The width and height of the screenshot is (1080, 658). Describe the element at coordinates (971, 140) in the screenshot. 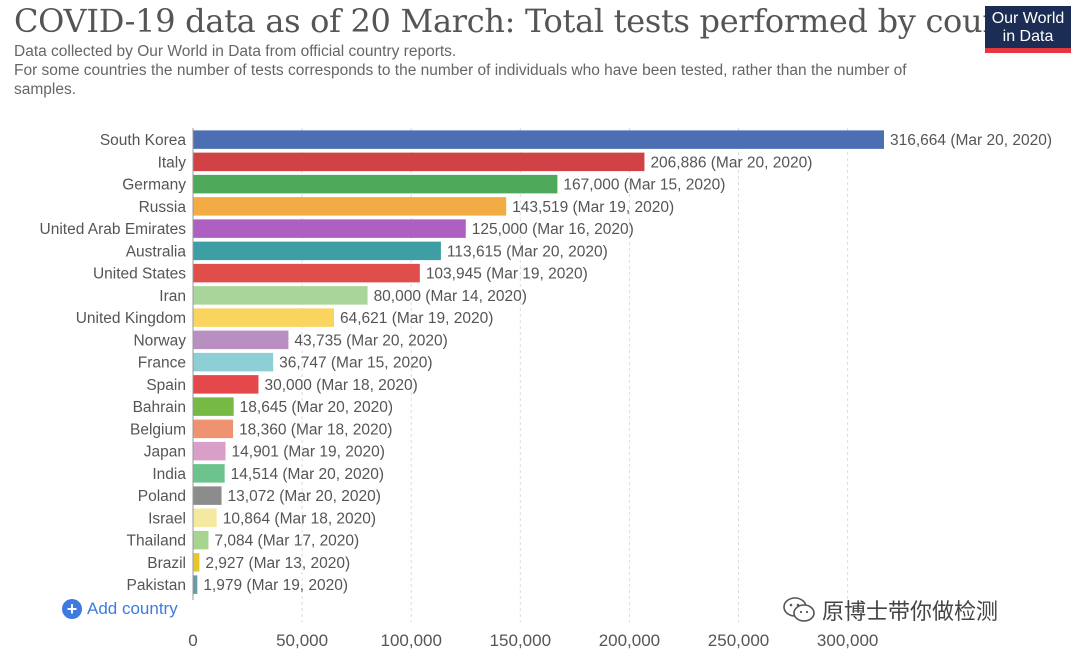

I see `data-label: 316,664 (Mar 20, 2020)` at that location.